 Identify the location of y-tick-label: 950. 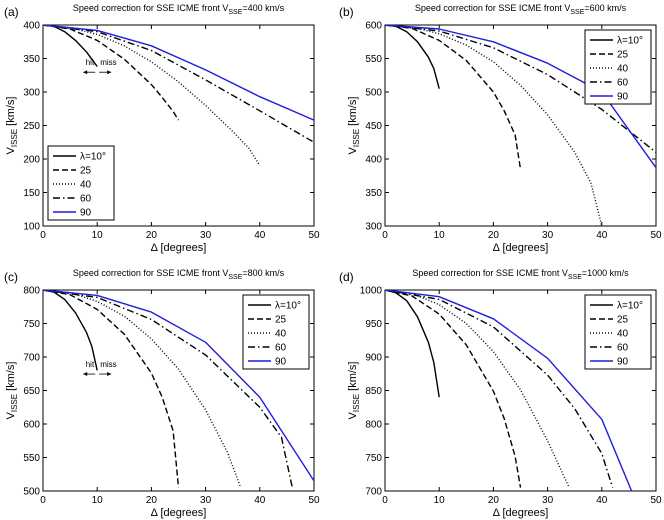
(373, 324).